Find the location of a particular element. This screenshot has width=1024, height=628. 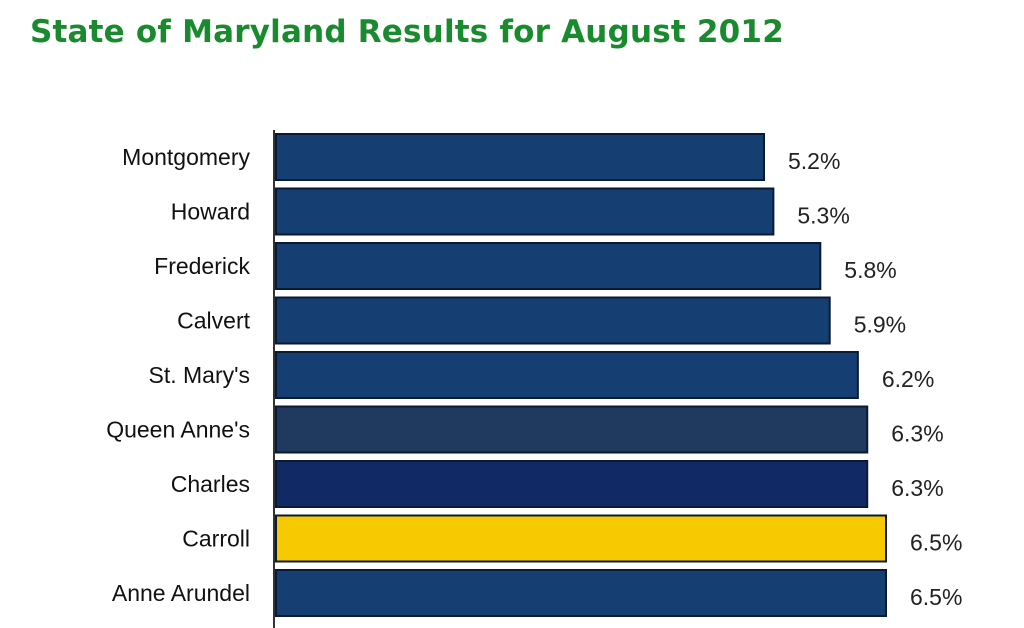

value-labels: 5.2% 5.3% 5.8% 5.9% 6.2% 6.3% 6.3% 6.5% 6.5% is located at coordinates (875, 379).